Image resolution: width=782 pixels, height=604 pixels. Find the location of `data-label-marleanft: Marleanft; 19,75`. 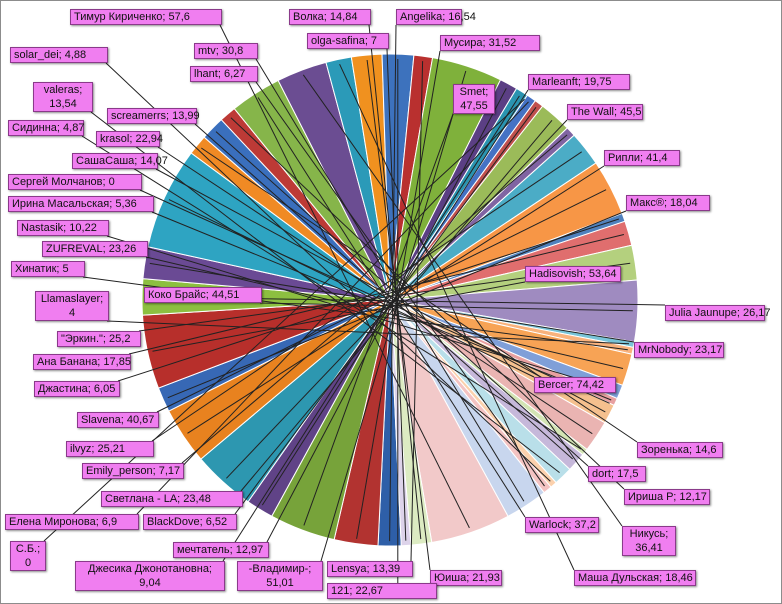

data-label-marleanft: Marleanft; 19,75 is located at coordinates (579, 82).